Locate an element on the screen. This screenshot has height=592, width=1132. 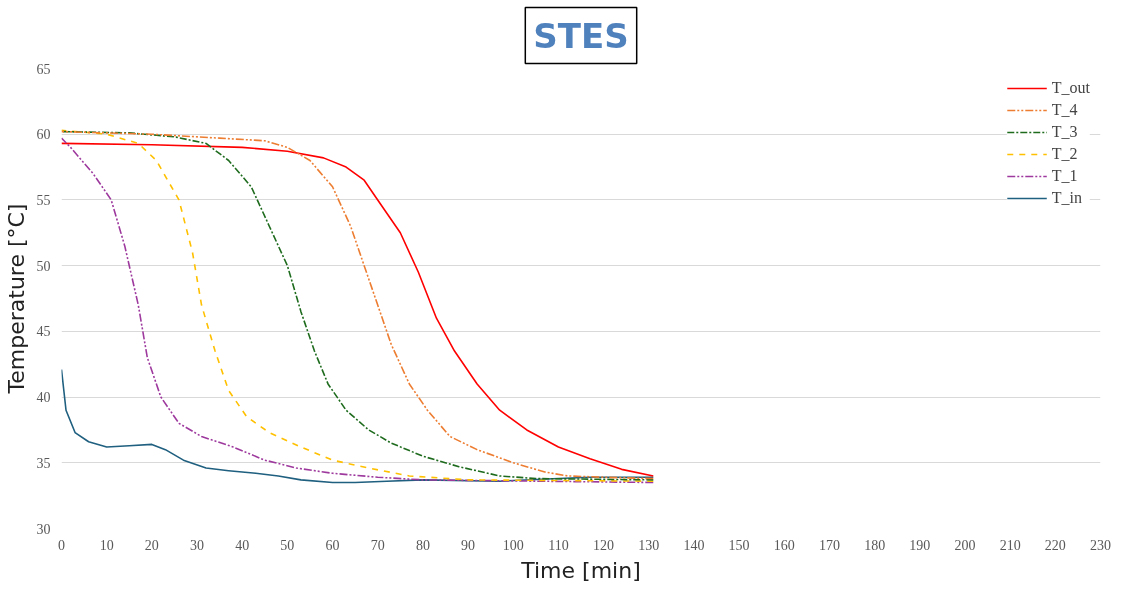
legend-label: T_3 is located at coordinates (1064, 132).